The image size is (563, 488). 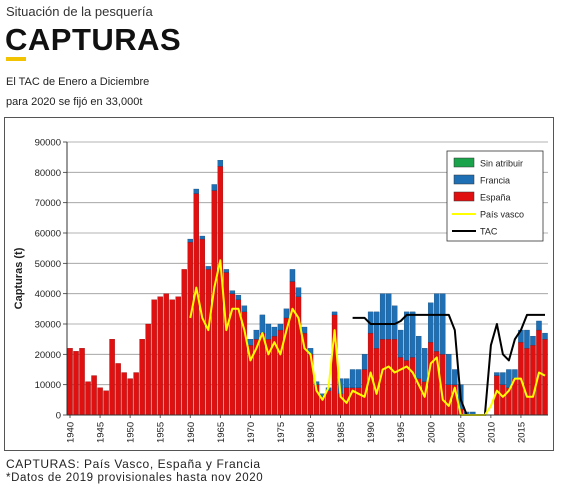 What do you see at coordinates (401, 432) in the screenshot?
I see `x-tick-label: 1995` at bounding box center [401, 432].